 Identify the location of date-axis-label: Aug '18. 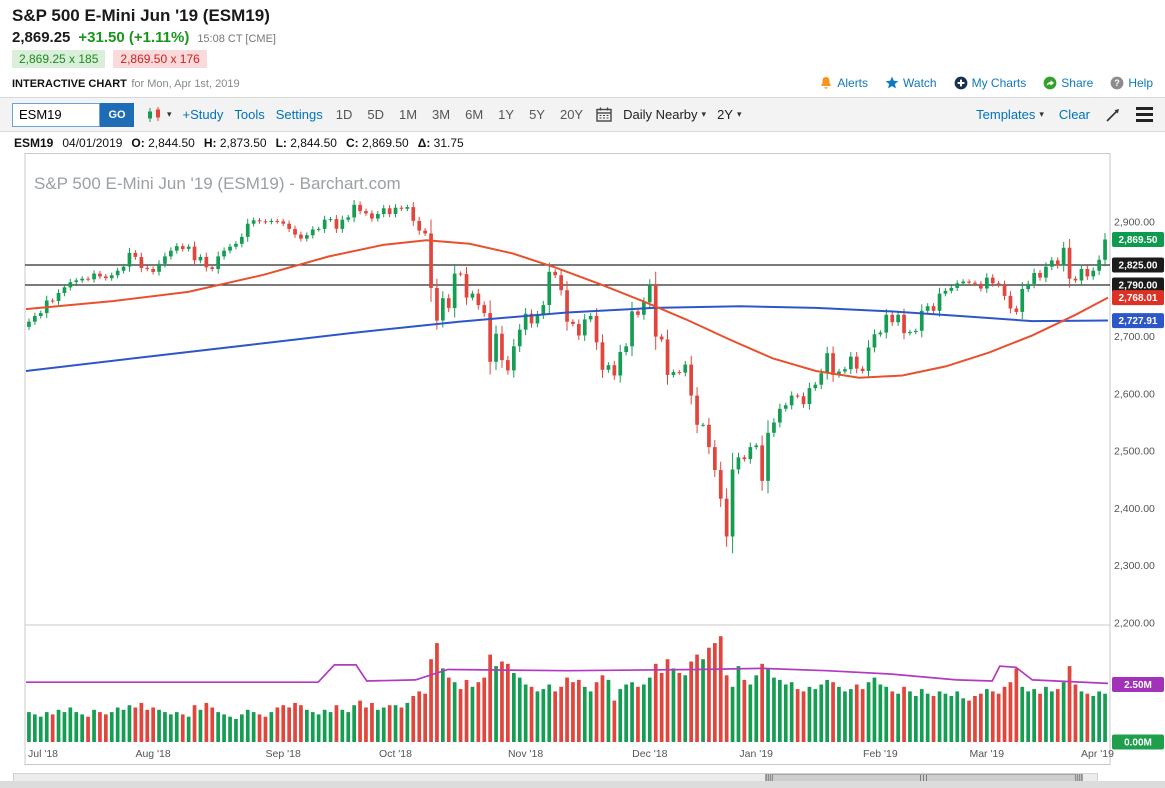
(152, 754).